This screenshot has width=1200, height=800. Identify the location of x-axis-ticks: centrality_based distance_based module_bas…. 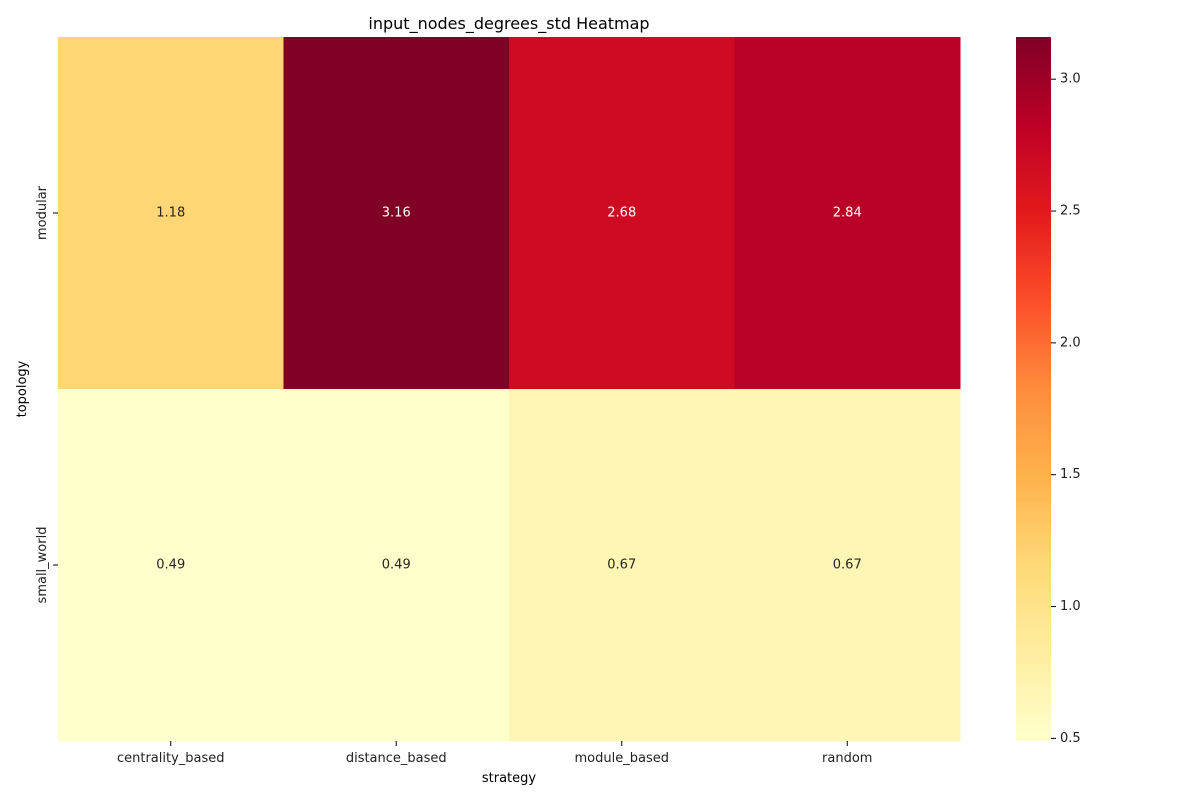
(494, 753).